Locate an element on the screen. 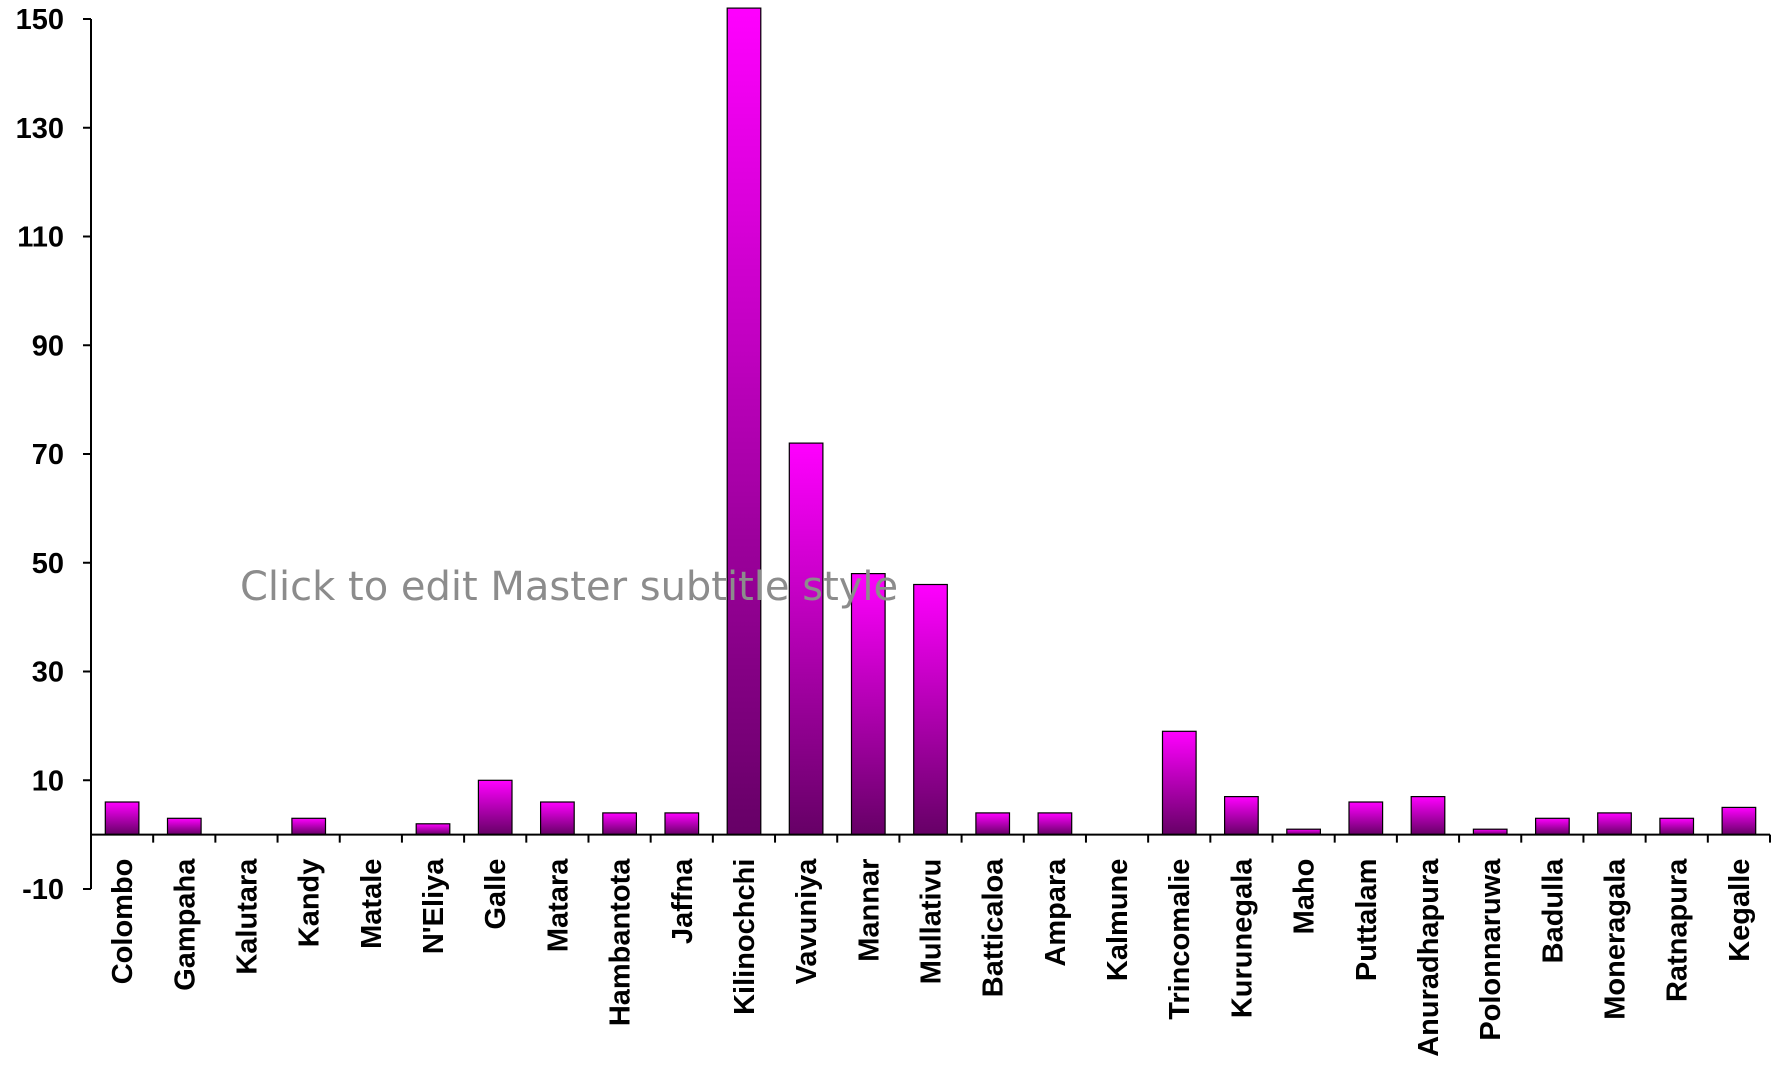 The width and height of the screenshot is (1773, 1076). y-tick-label: 30 is located at coordinates (48, 673).